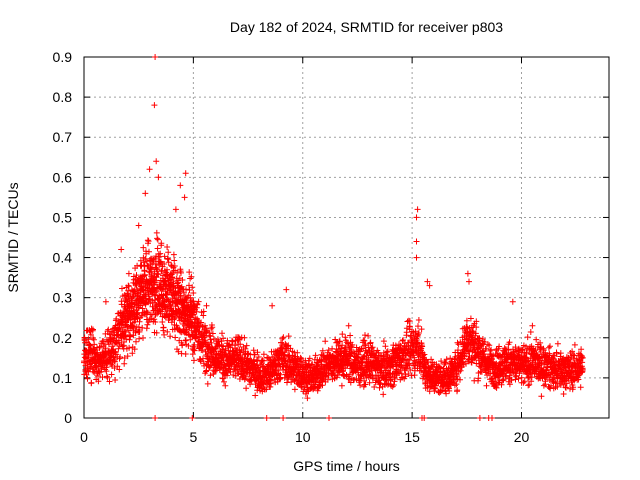  What do you see at coordinates (63, 97) in the screenshot?
I see `y-tick-label: 0.8` at bounding box center [63, 97].